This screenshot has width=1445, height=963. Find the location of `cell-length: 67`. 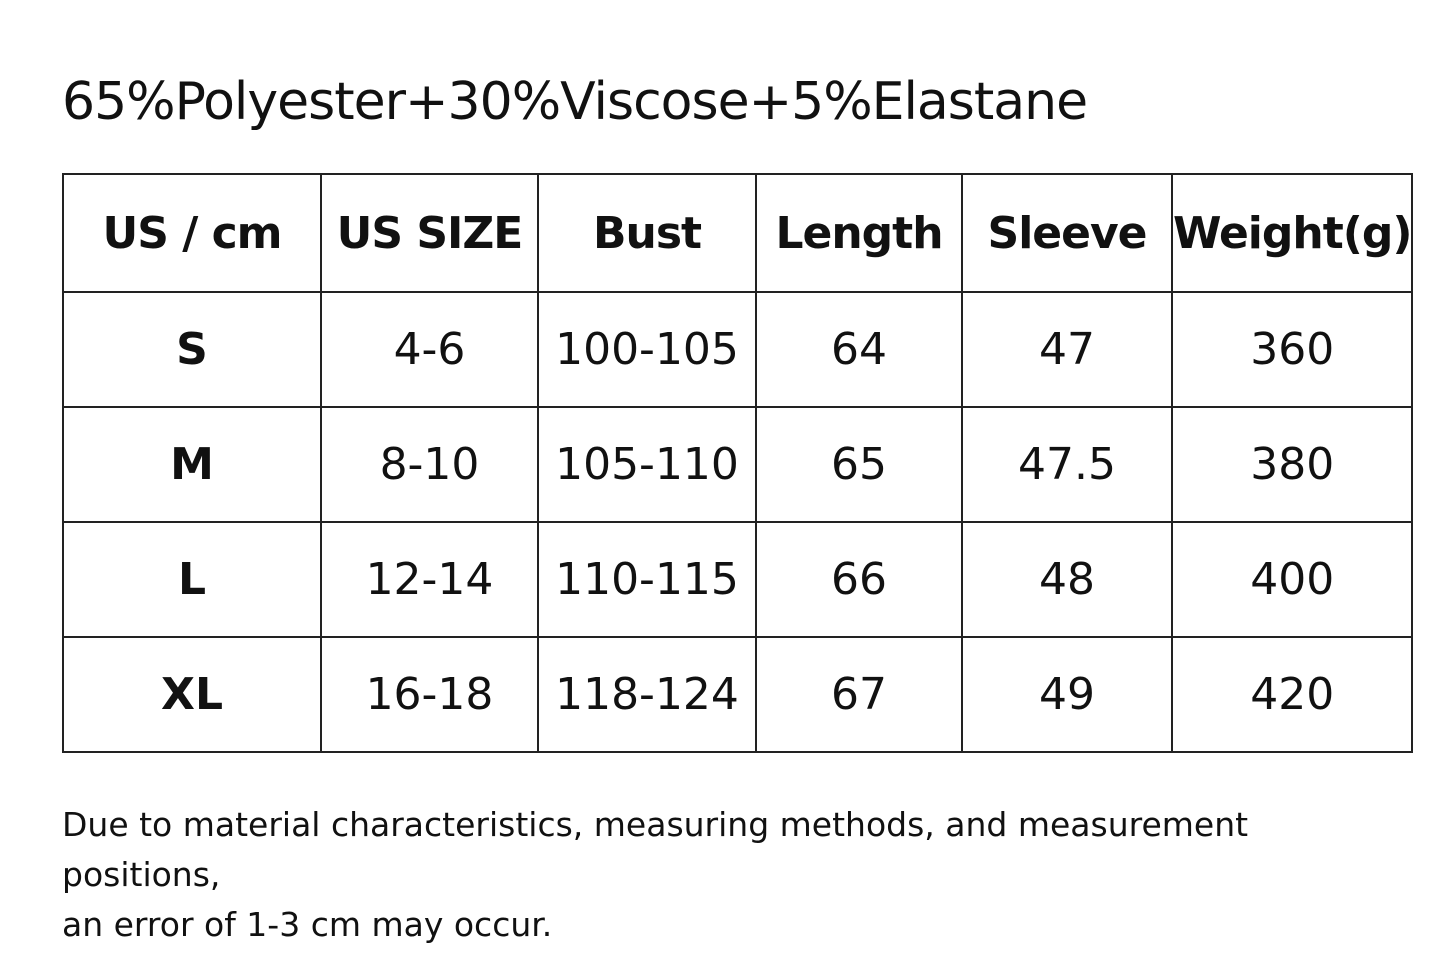

cell-length: 67 is located at coordinates (859, 694).